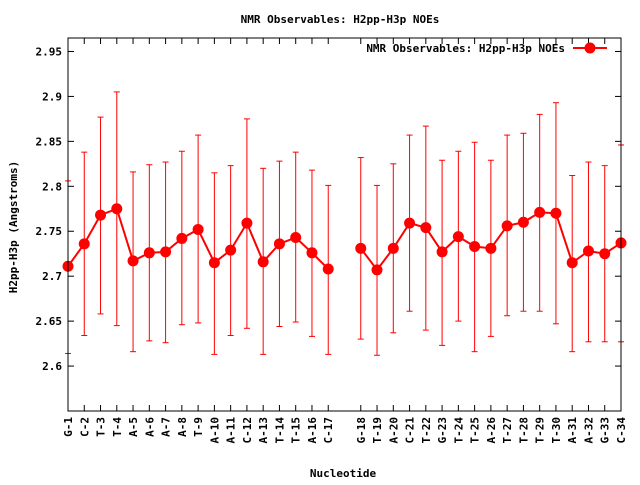  What do you see at coordinates (393, 430) in the screenshot?
I see `x-tick-label: A-20` at bounding box center [393, 430].